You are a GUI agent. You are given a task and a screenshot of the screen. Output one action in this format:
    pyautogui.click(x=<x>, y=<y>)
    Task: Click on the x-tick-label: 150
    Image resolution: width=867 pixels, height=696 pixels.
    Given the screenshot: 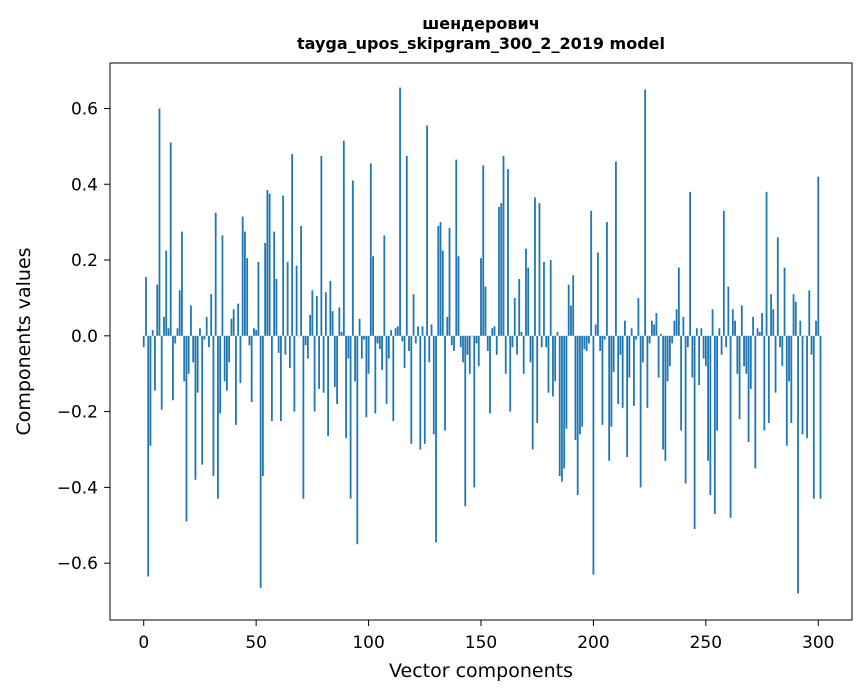 What is the action you would take?
    pyautogui.click(x=481, y=643)
    